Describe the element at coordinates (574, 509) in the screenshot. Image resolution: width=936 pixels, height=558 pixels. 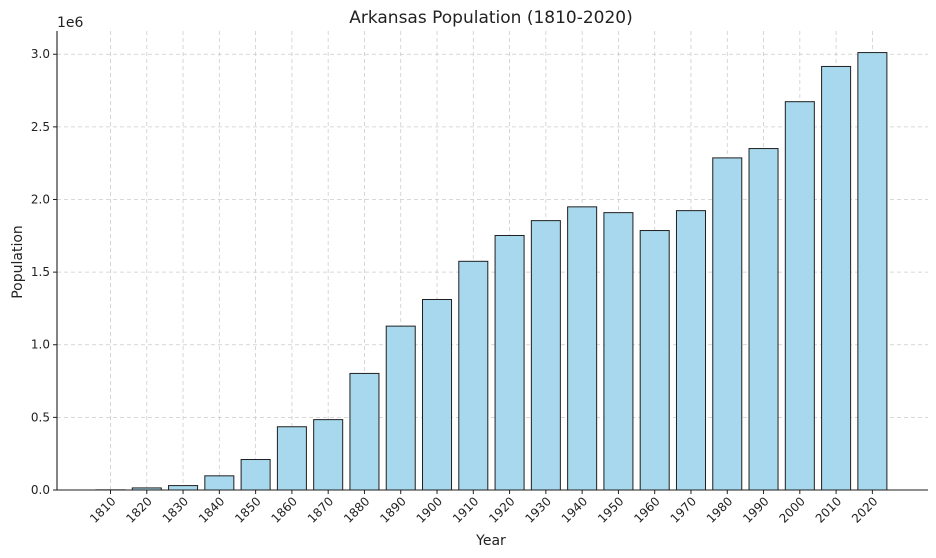
I see `x-tick-label: 1940` at that location.